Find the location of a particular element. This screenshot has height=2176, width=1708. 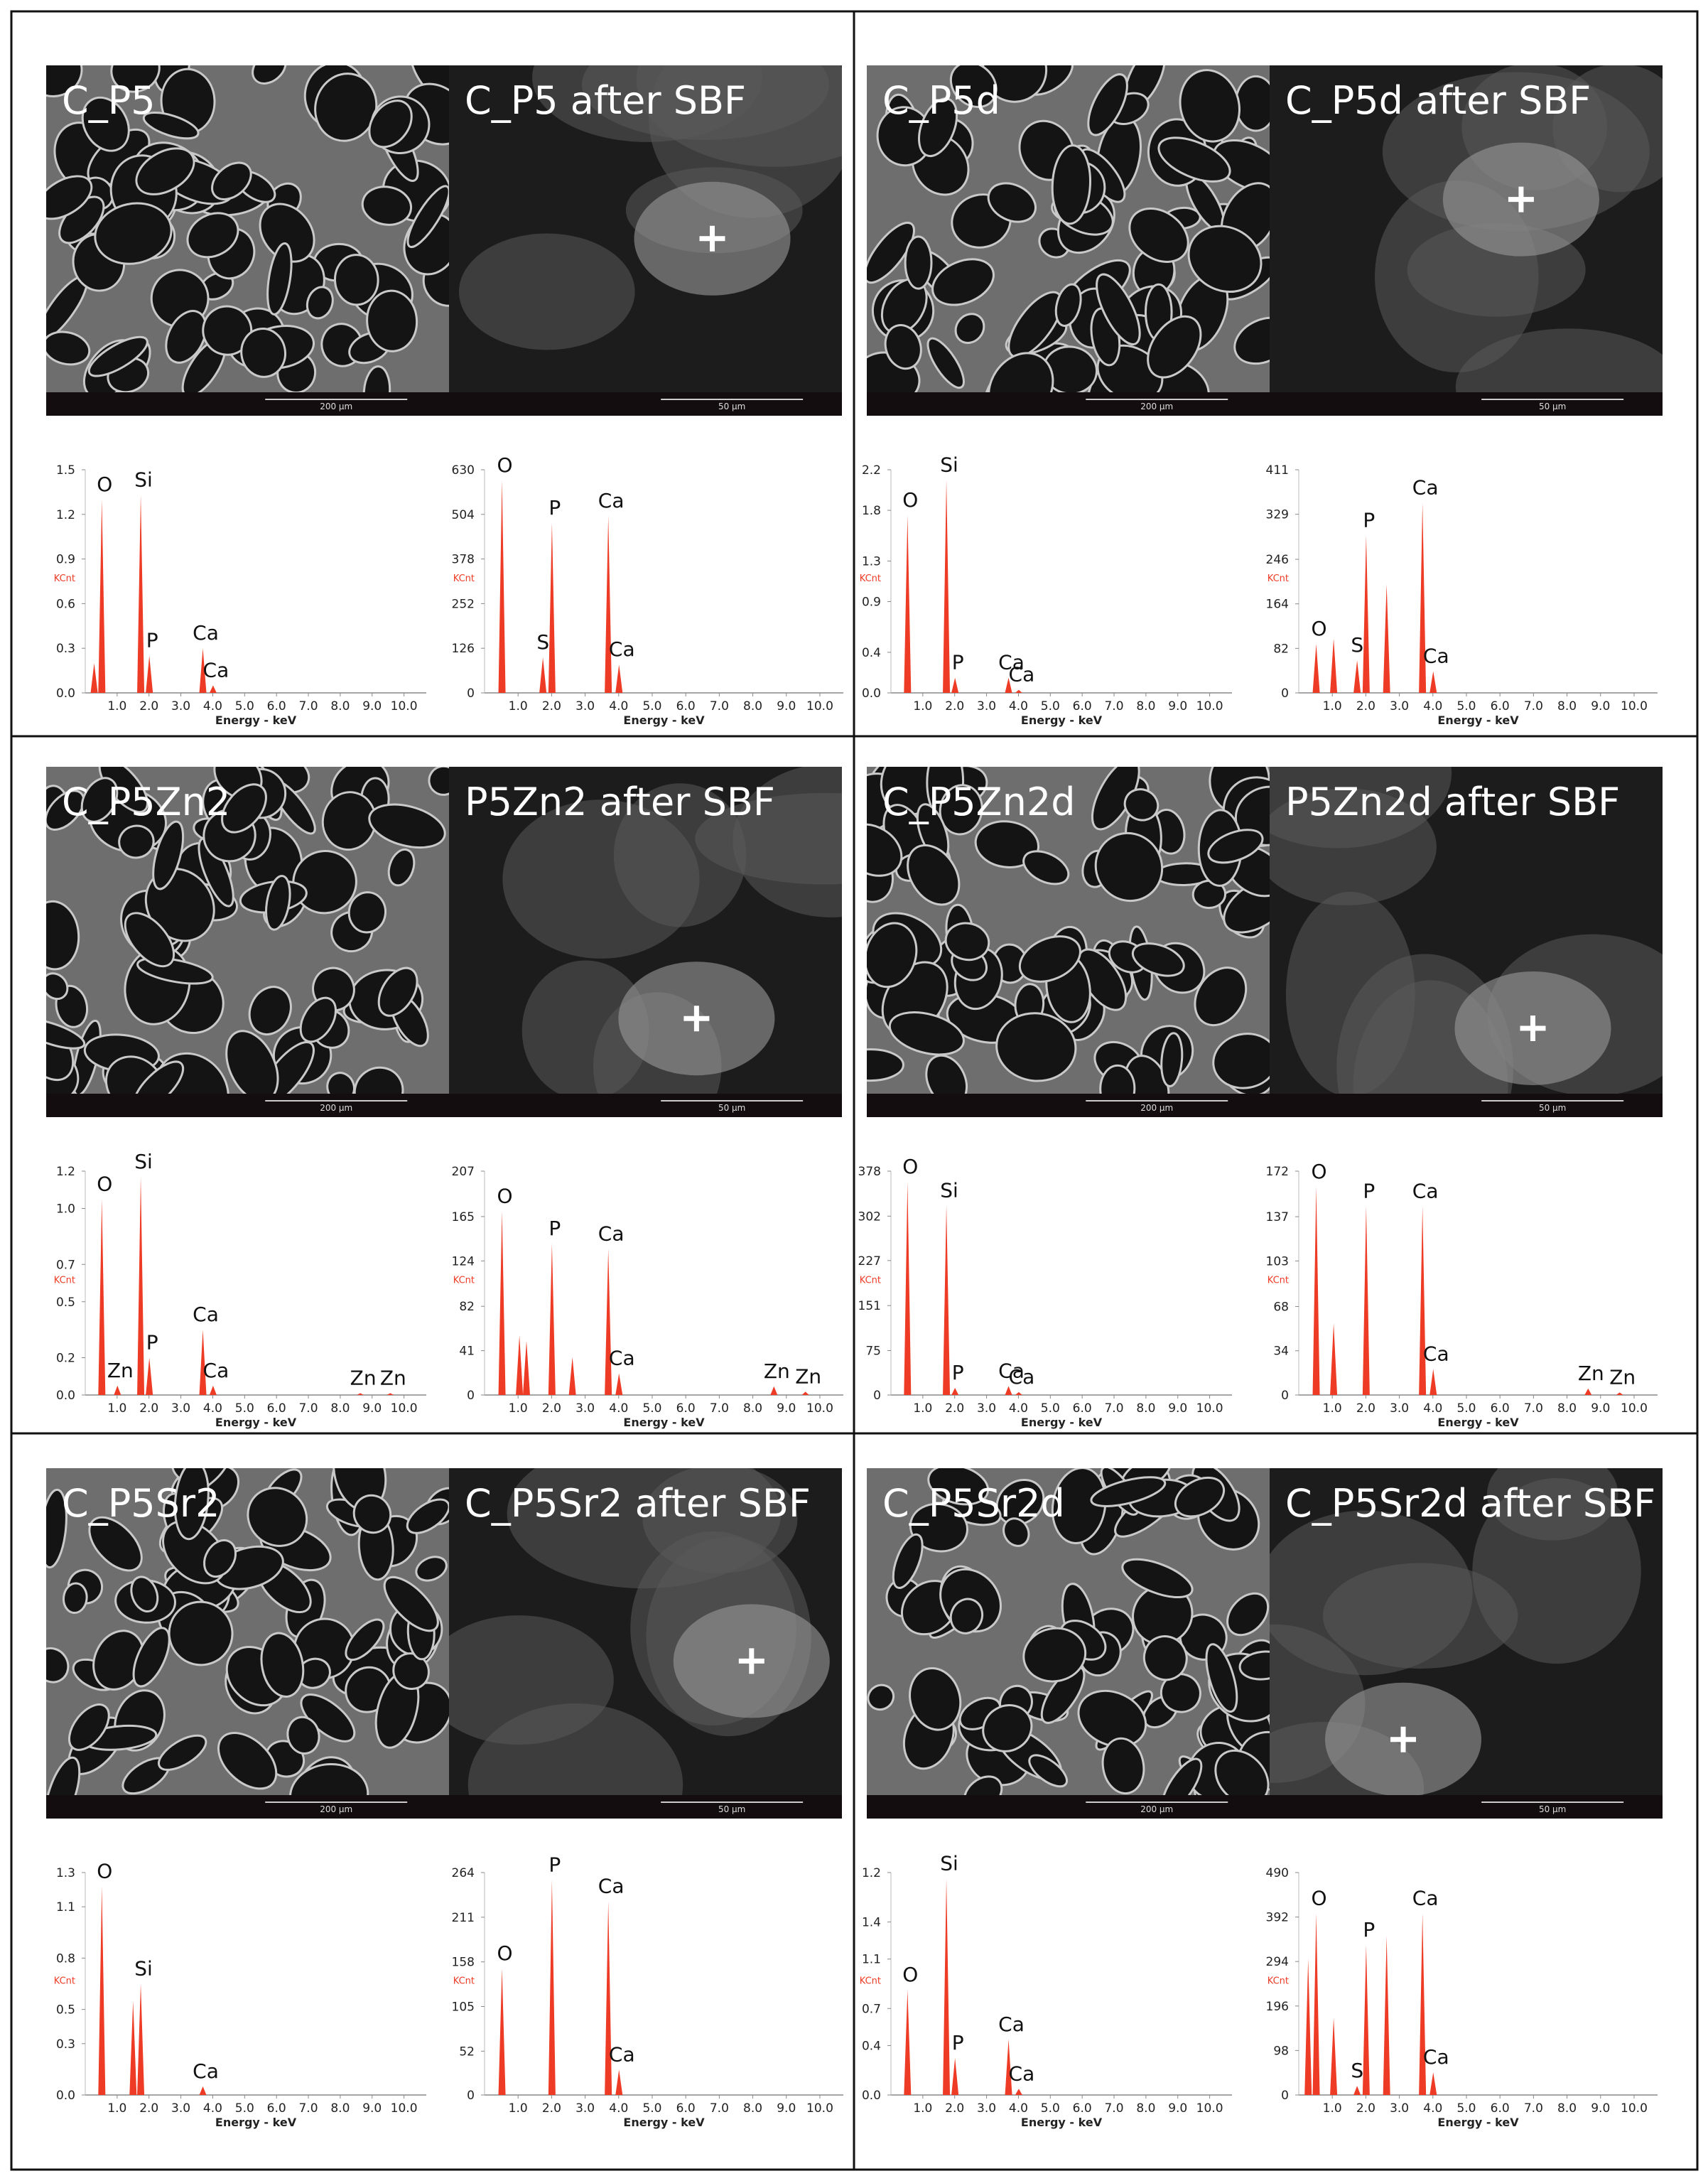

y-tick-label: 103 is located at coordinates (1277, 1262).